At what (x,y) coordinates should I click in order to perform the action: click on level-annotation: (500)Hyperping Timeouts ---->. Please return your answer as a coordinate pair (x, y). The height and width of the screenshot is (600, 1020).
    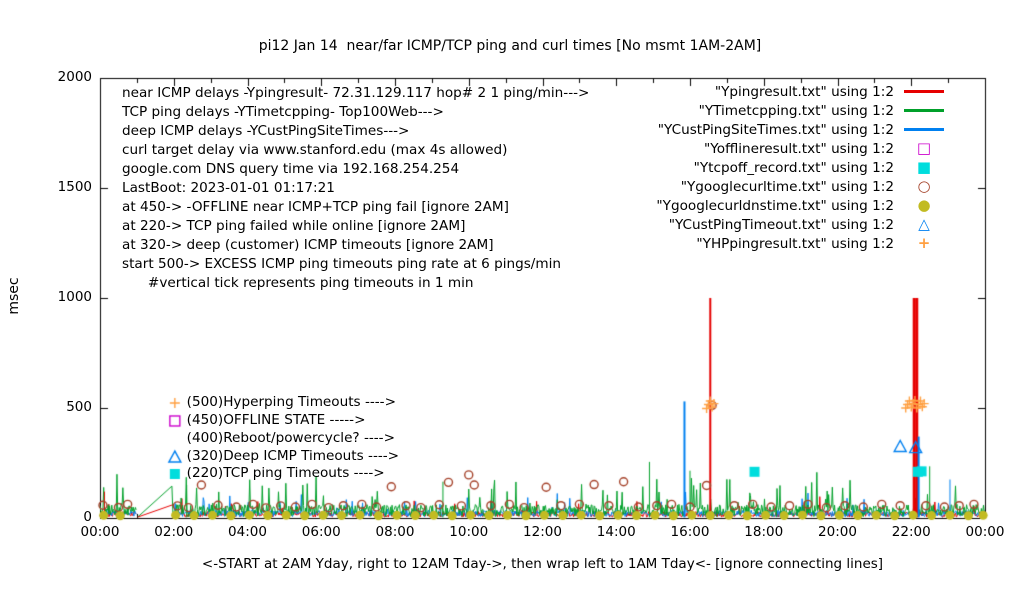
    Looking at the image, I should click on (291, 401).